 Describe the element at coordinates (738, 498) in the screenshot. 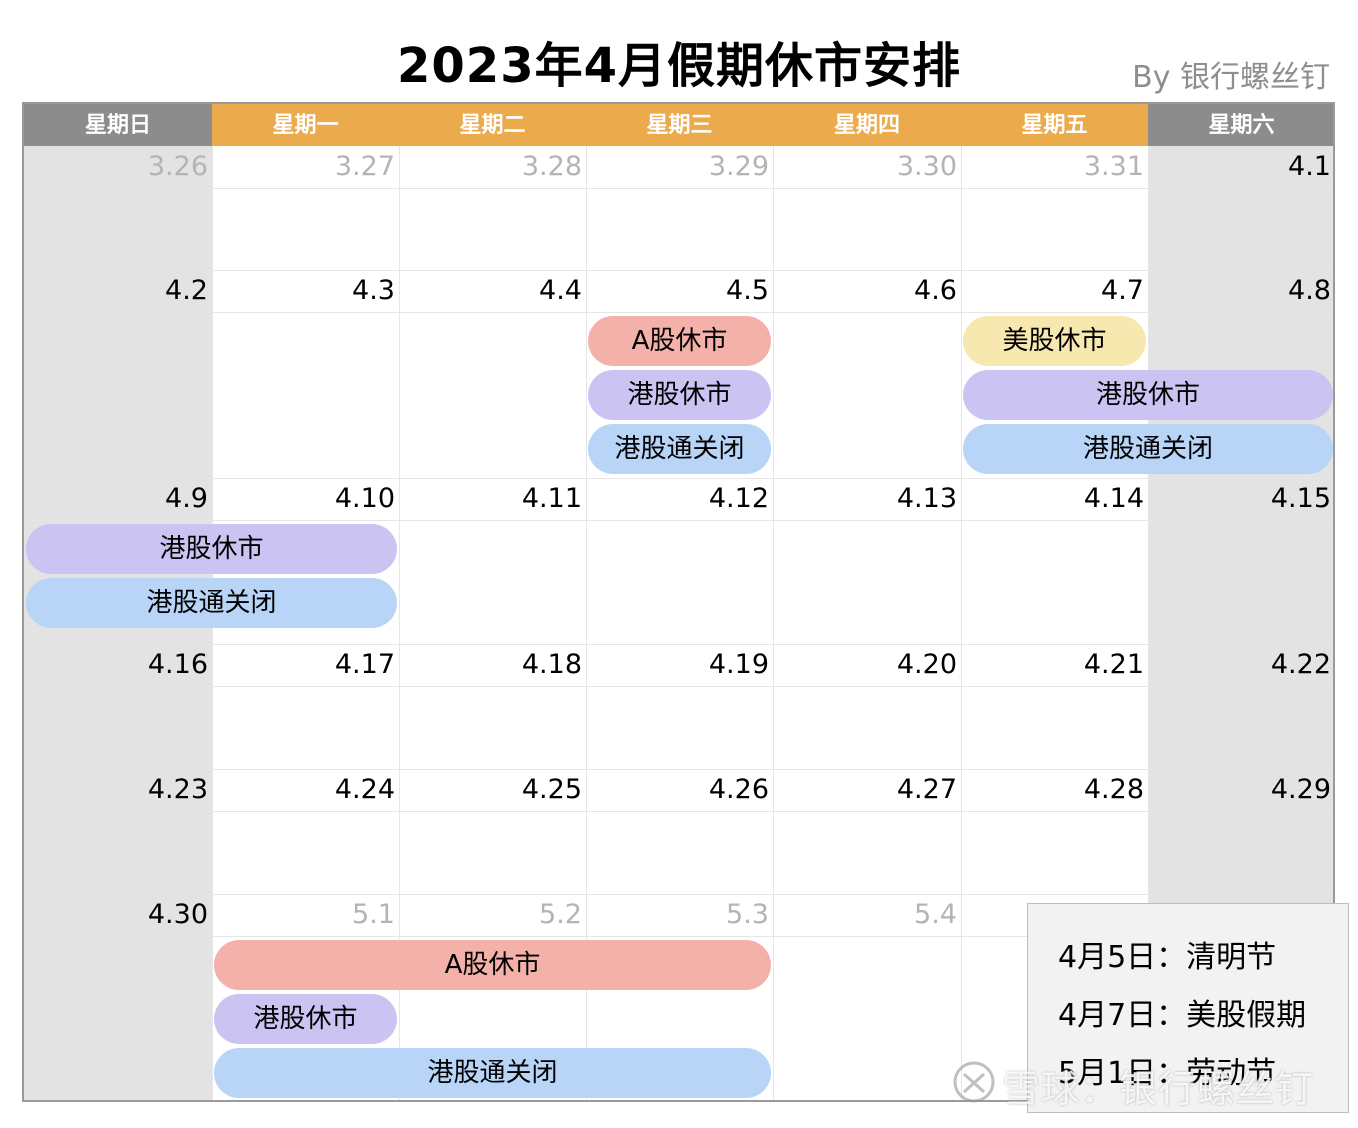

I see `date-4-12: 4.12` at that location.